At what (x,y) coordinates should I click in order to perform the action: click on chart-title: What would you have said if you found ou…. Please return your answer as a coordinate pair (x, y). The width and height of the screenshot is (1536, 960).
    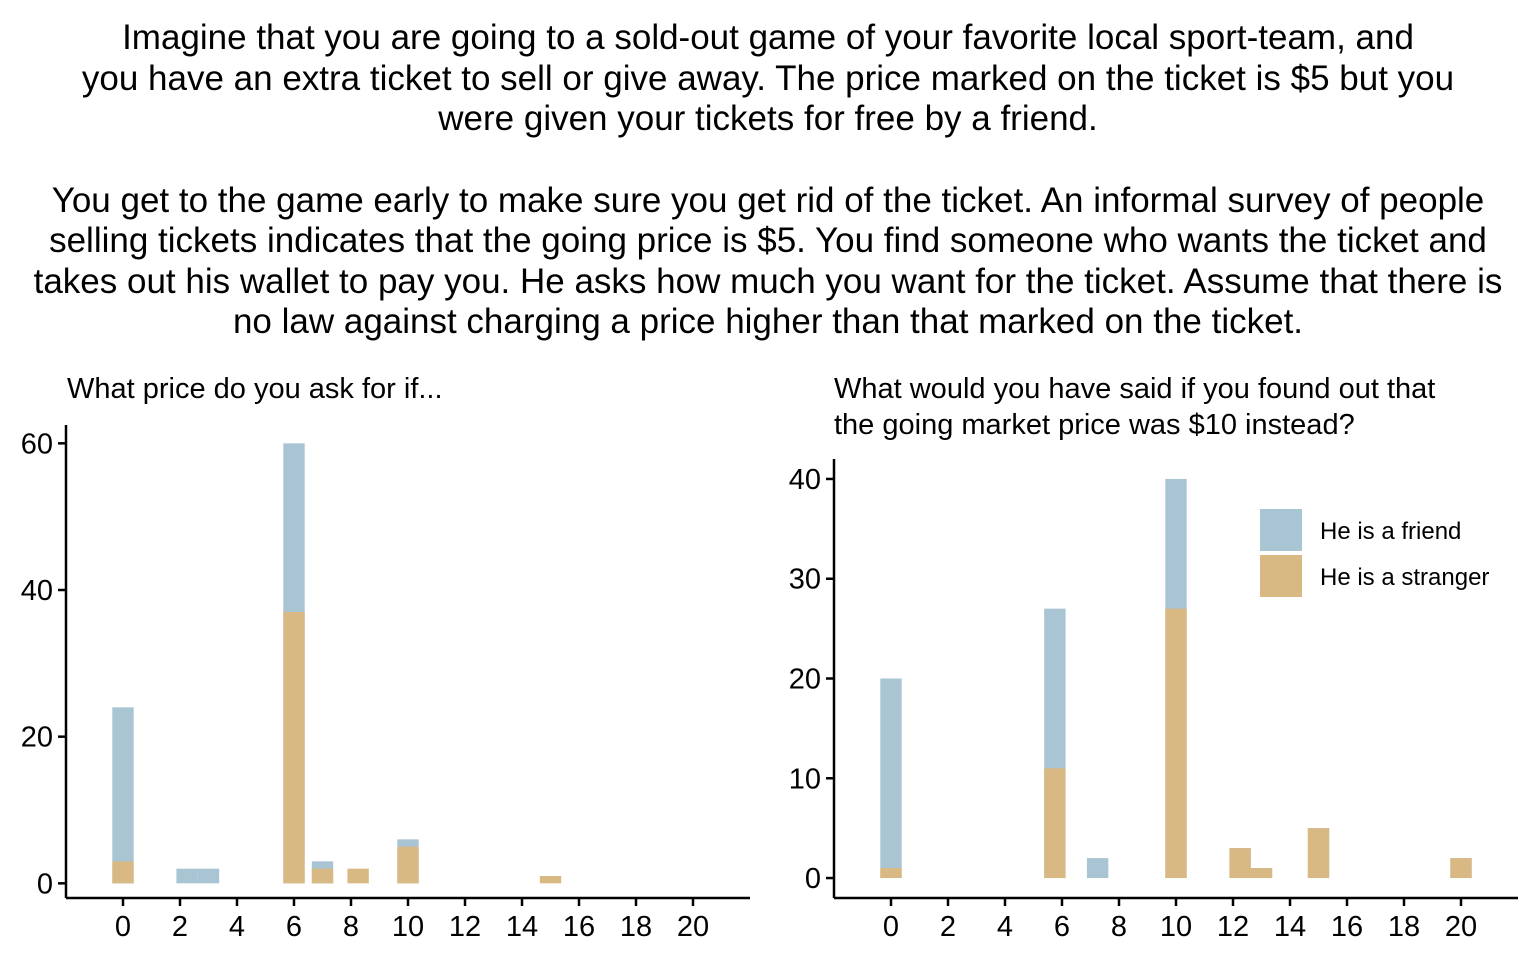
    Looking at the image, I should click on (1134, 389).